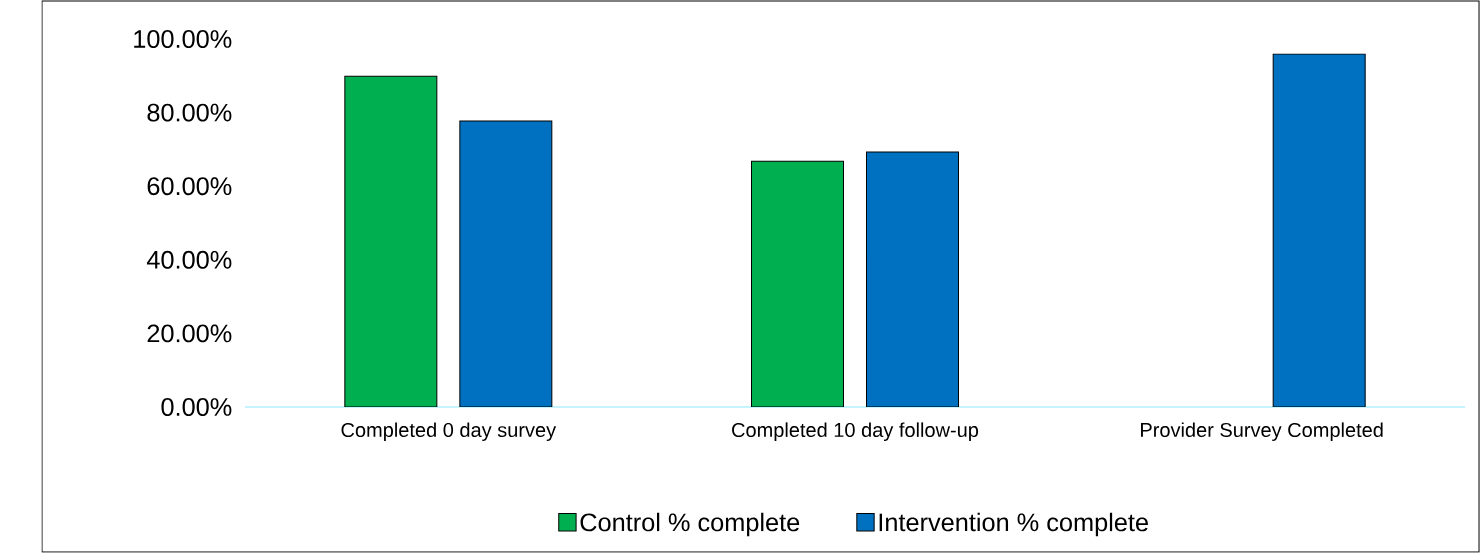 This screenshot has width=1480, height=553. What do you see at coordinates (690, 524) in the screenshot?
I see `legend-label: Control % complete` at bounding box center [690, 524].